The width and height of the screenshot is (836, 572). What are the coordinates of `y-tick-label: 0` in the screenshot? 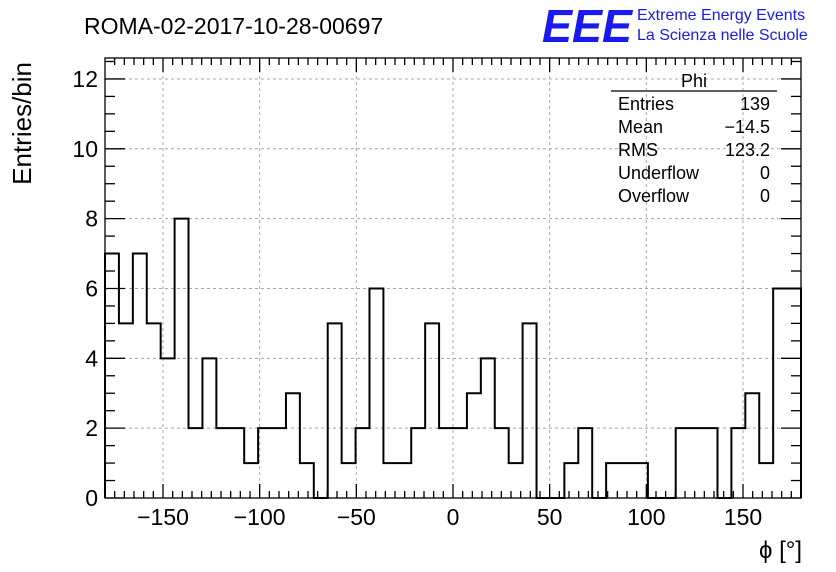 It's located at (91, 498).